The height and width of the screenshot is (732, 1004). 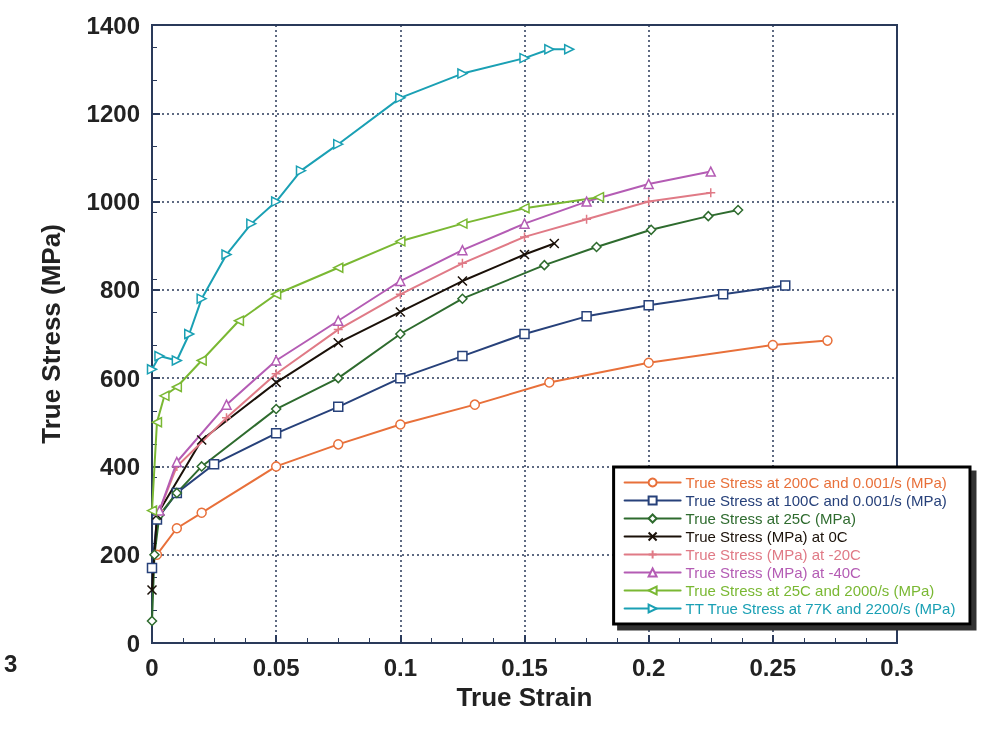 I want to click on y-tick-label: 800, so click(x=119, y=290).